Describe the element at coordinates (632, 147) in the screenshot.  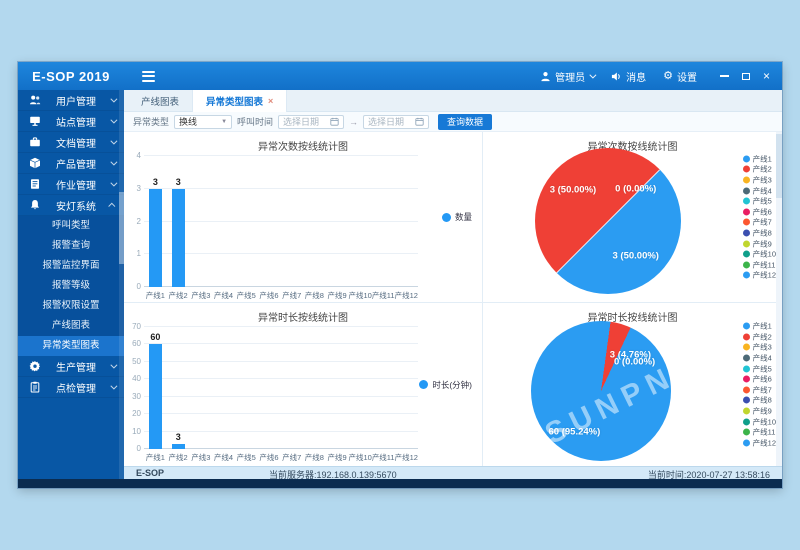
I see `chart-title: 异常次数按线统计图` at that location.